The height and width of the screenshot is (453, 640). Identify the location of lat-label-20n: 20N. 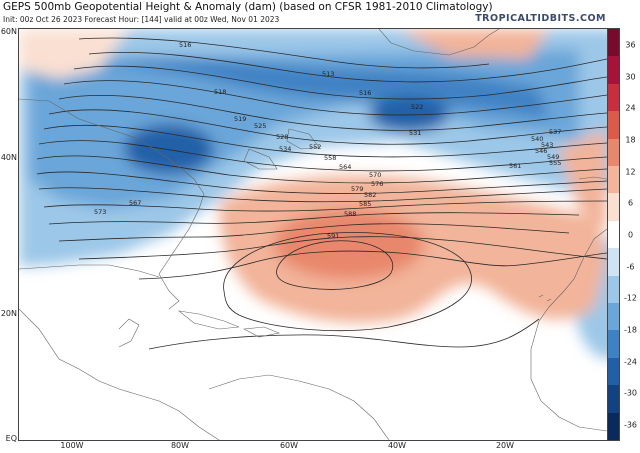
(8, 313).